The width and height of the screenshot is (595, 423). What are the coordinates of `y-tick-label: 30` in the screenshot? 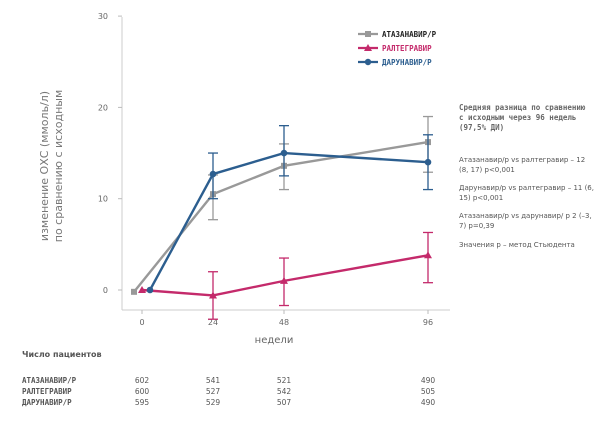 It's located at (103, 16).